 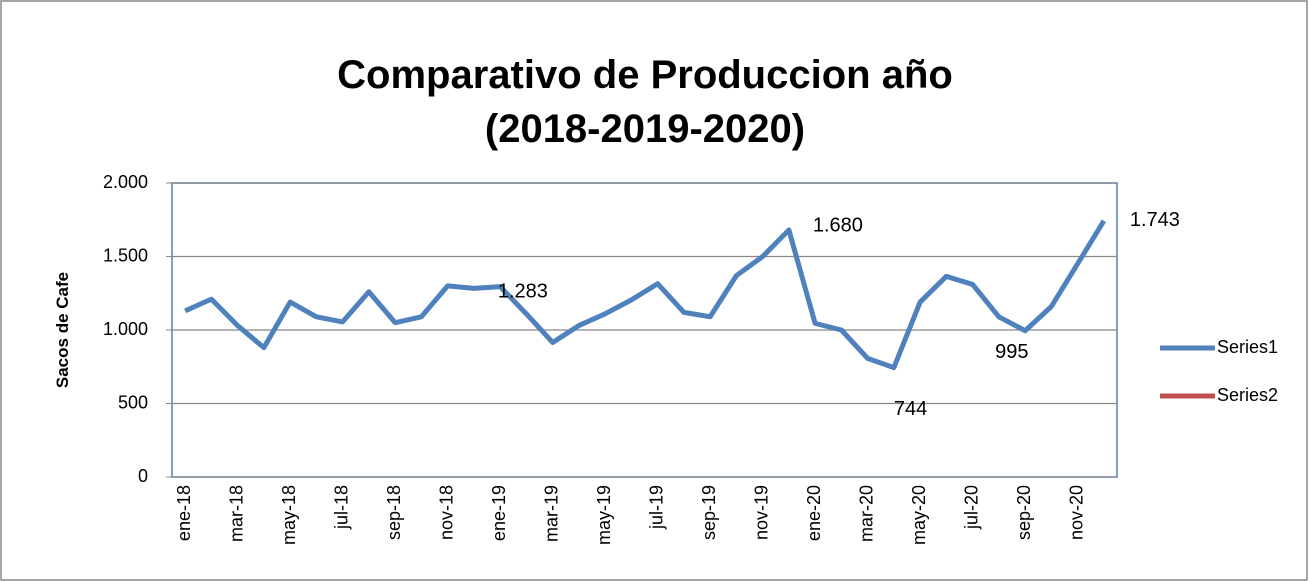 I want to click on x-tick-label: sep-20, so click(x=1024, y=512).